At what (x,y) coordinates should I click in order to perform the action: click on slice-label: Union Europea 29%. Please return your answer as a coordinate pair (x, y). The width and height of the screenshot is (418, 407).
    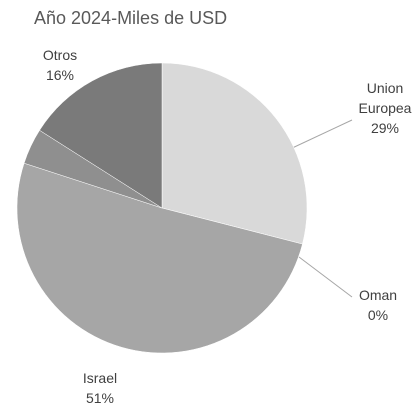
    Looking at the image, I should click on (385, 108).